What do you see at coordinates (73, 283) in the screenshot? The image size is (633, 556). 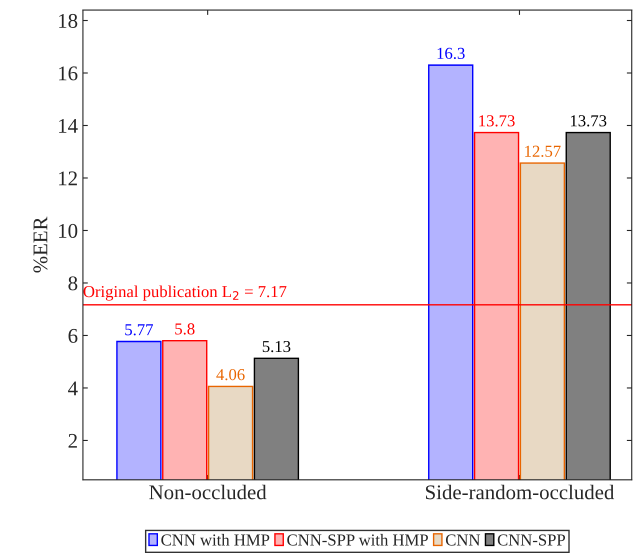 I see `y-tick-label: 8` at bounding box center [73, 283].